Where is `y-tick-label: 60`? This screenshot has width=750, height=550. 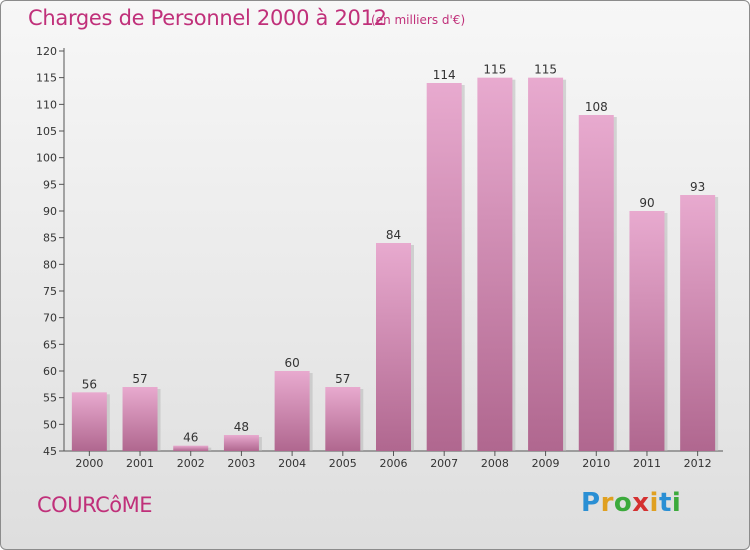 y-tick-label: 60 is located at coordinates (50, 371).